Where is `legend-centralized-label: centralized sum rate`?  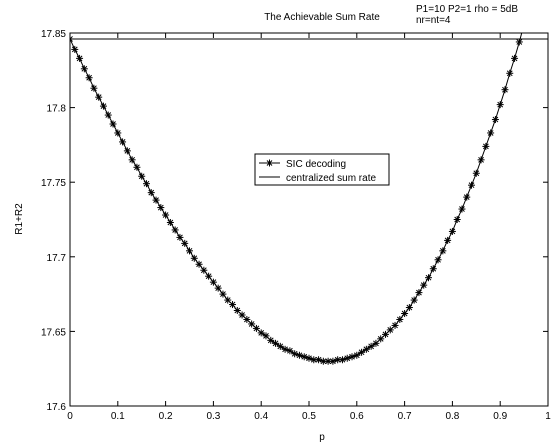
legend-centralized-label: centralized sum rate is located at coordinates (331, 178).